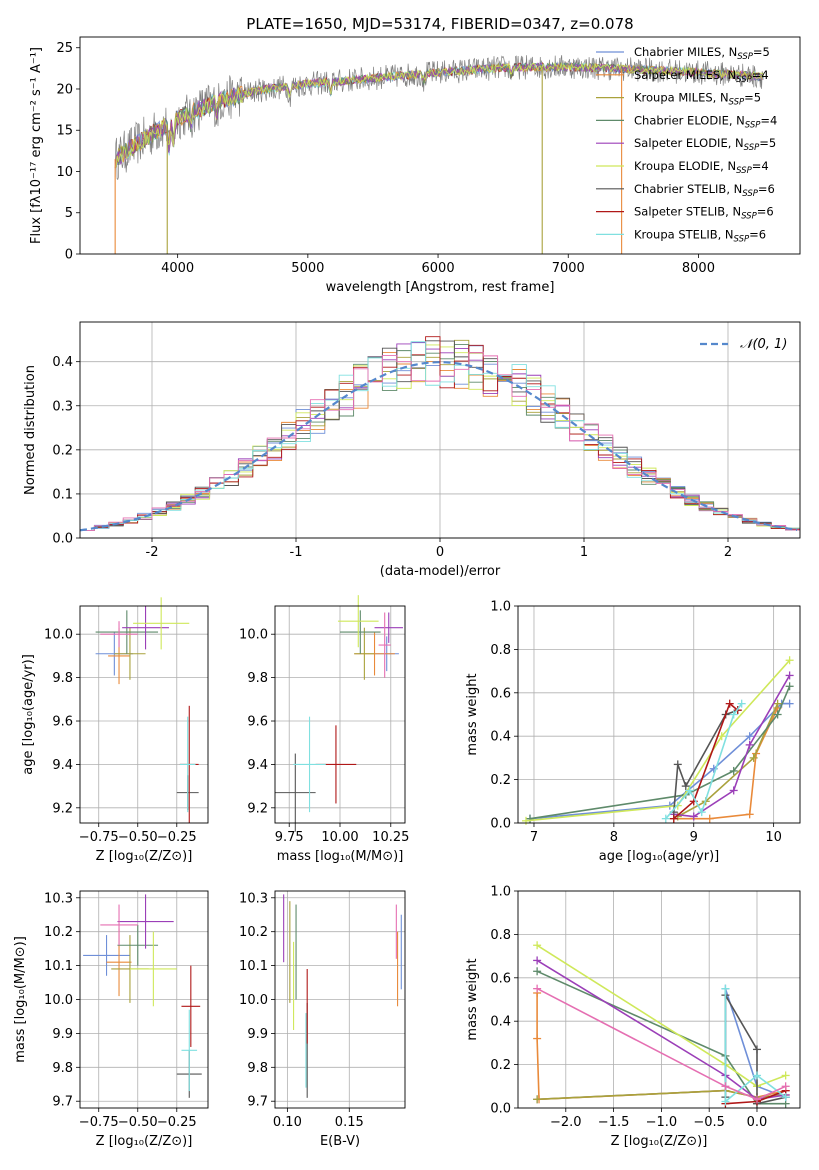 Image resolution: width=819 pixels, height=1170 pixels. What do you see at coordinates (662, 1122) in the screenshot?
I see `x-tick-label: −1.0` at bounding box center [662, 1122].